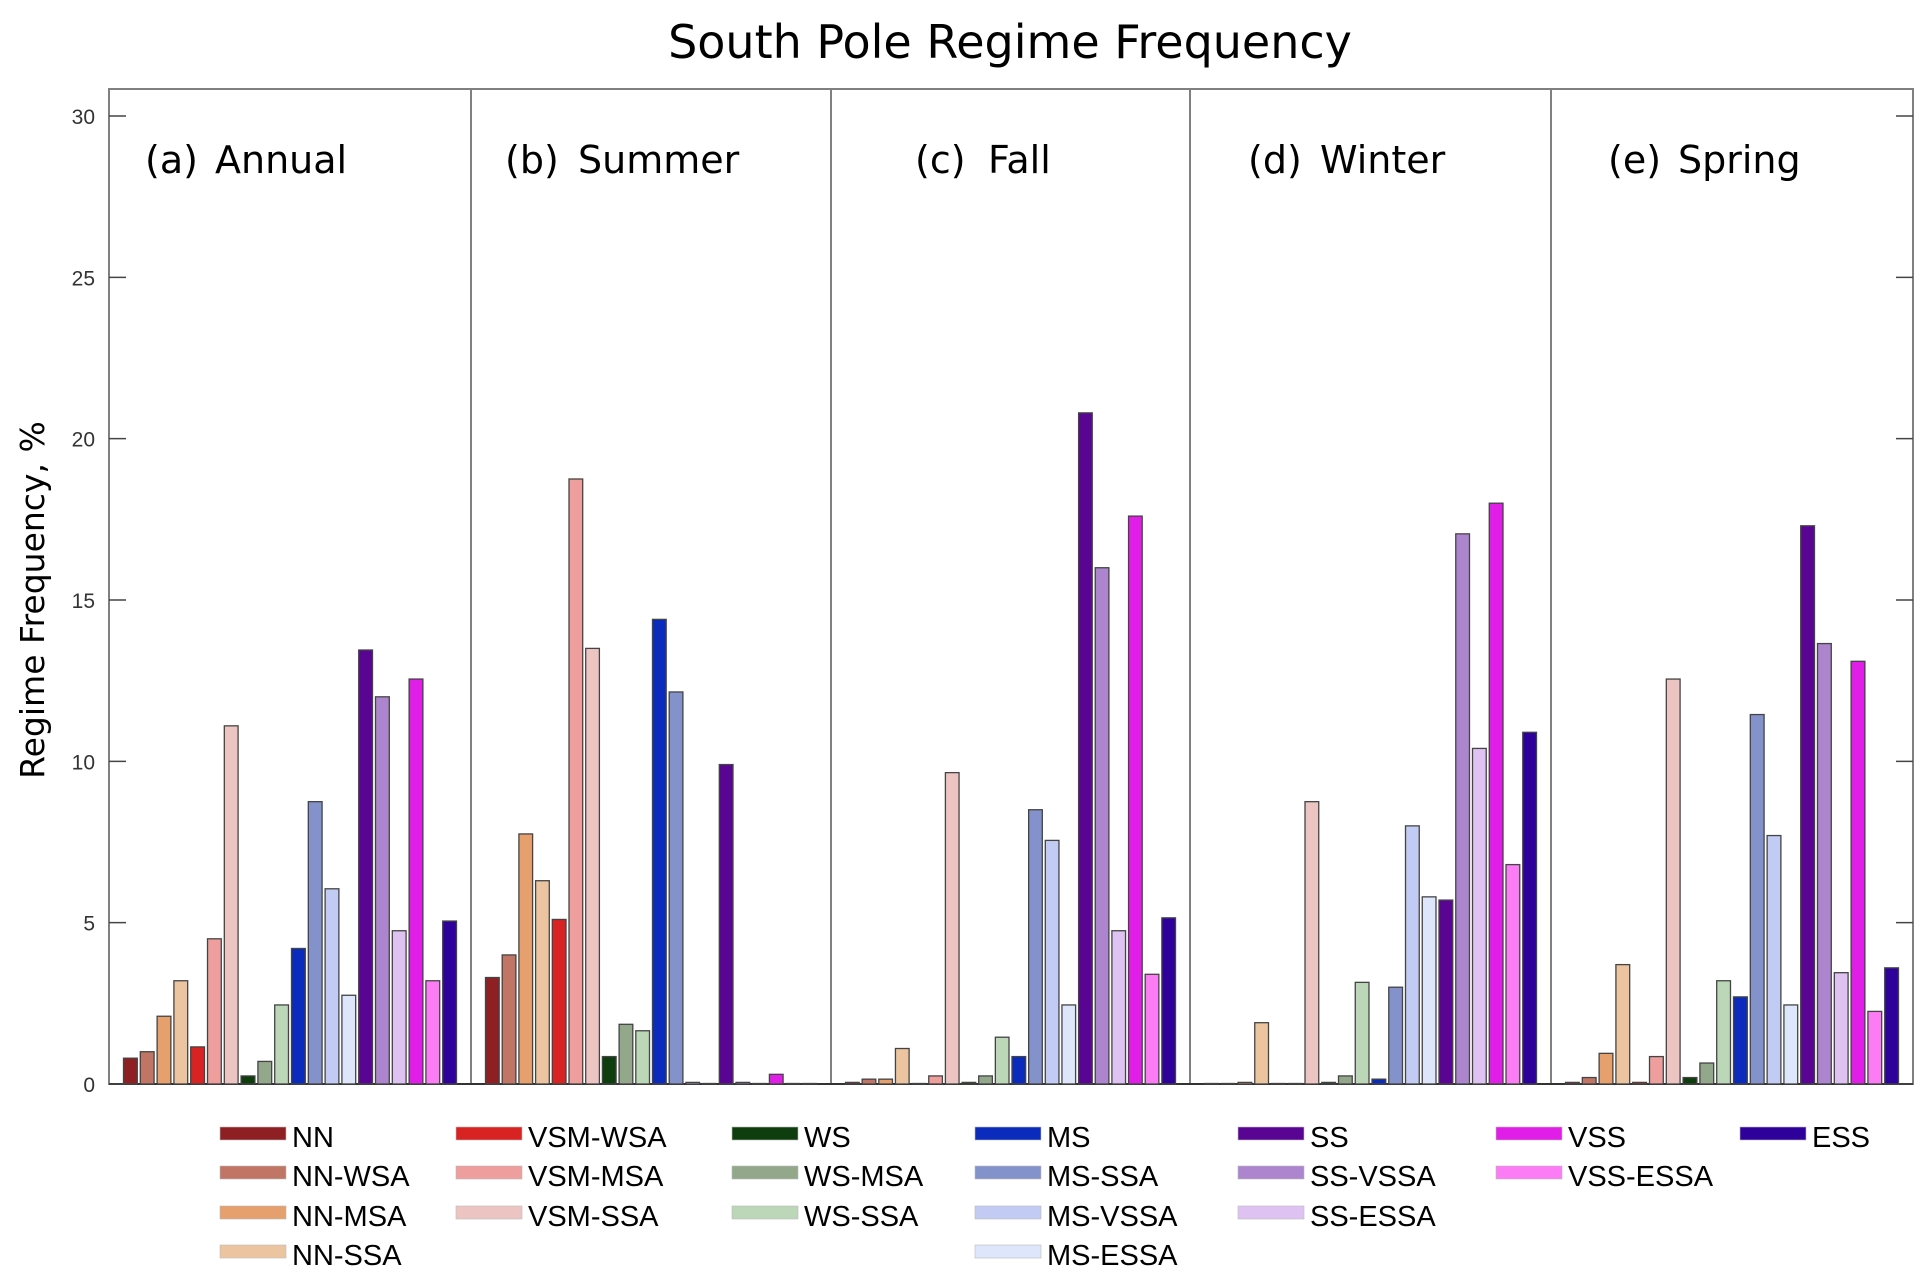 The image size is (1929, 1286). I want to click on legend-item-vss-essa: VSS-ESSA, so click(1604, 1177).